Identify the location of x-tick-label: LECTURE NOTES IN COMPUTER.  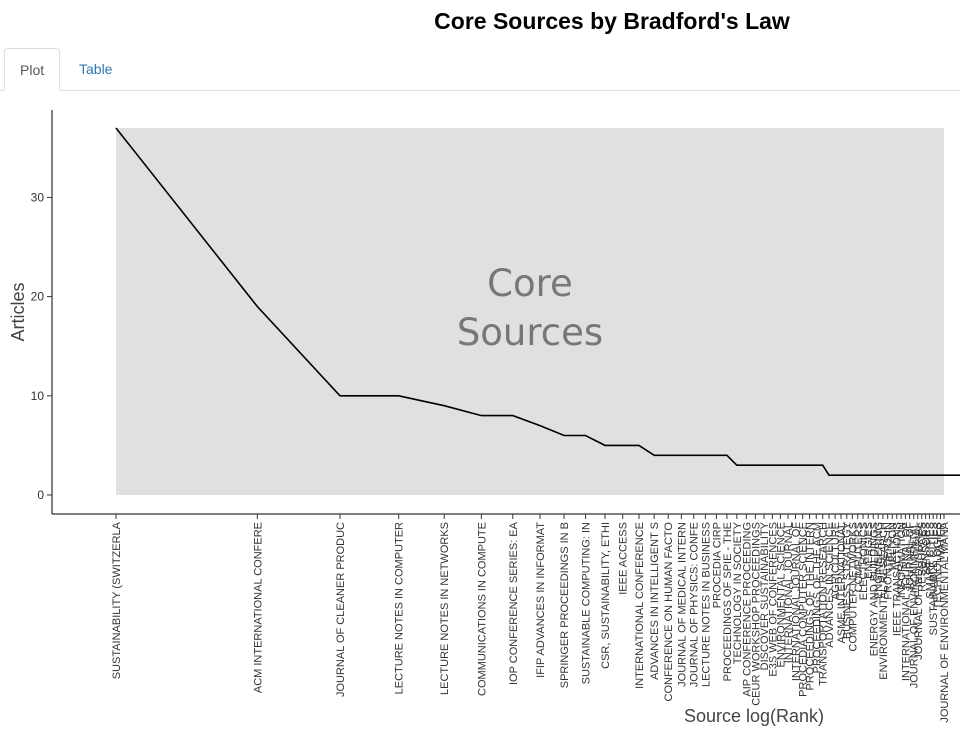
(400, 608).